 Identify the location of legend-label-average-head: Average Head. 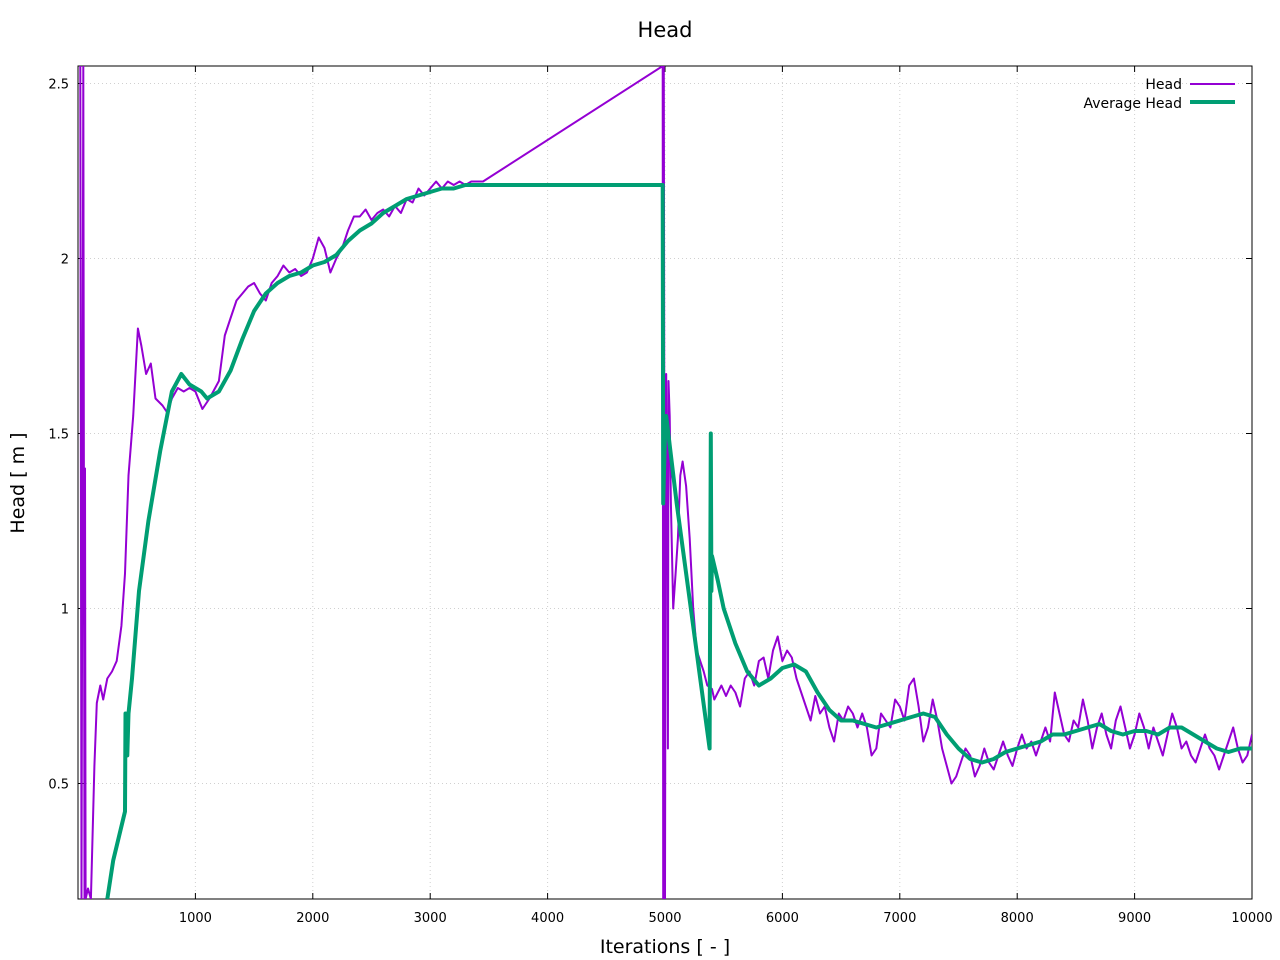
(1132, 104).